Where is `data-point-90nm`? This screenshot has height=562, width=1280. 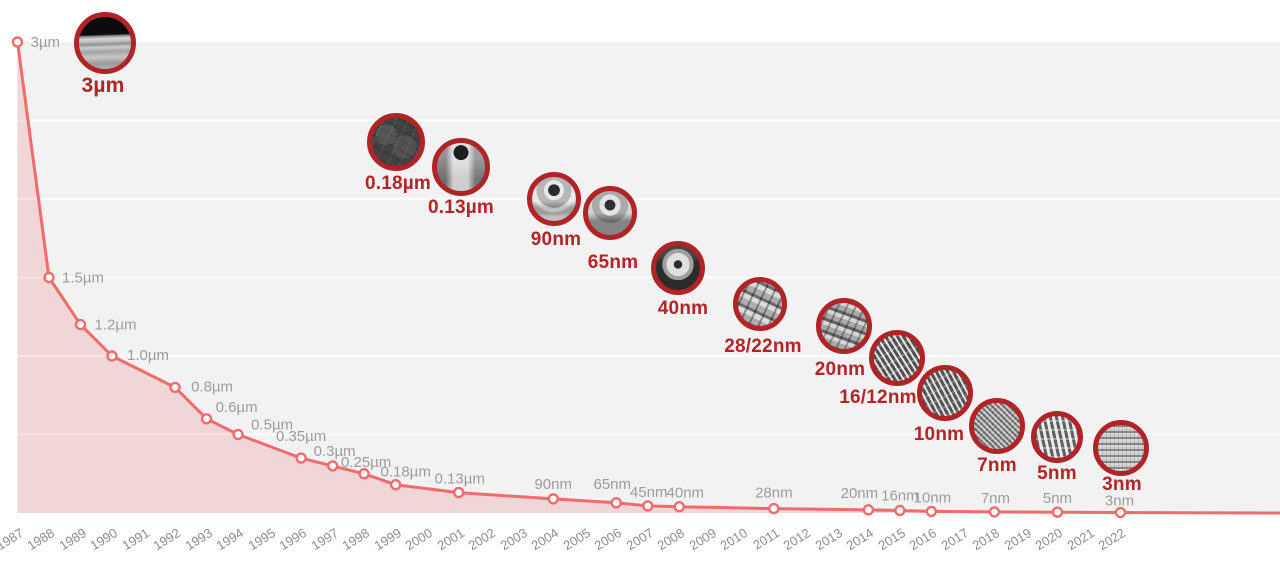
data-point-90nm is located at coordinates (553, 499).